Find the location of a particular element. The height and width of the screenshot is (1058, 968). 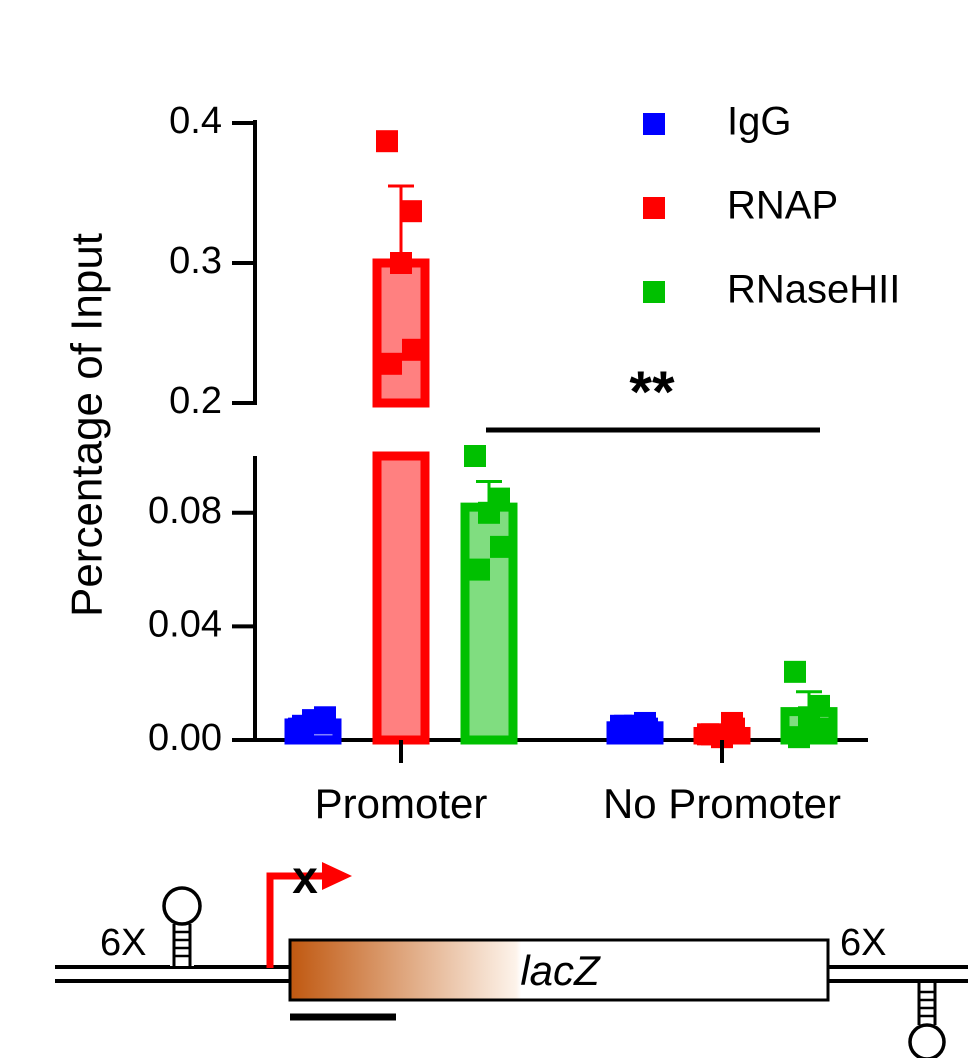

legend-label: RNAP is located at coordinates (782, 206).